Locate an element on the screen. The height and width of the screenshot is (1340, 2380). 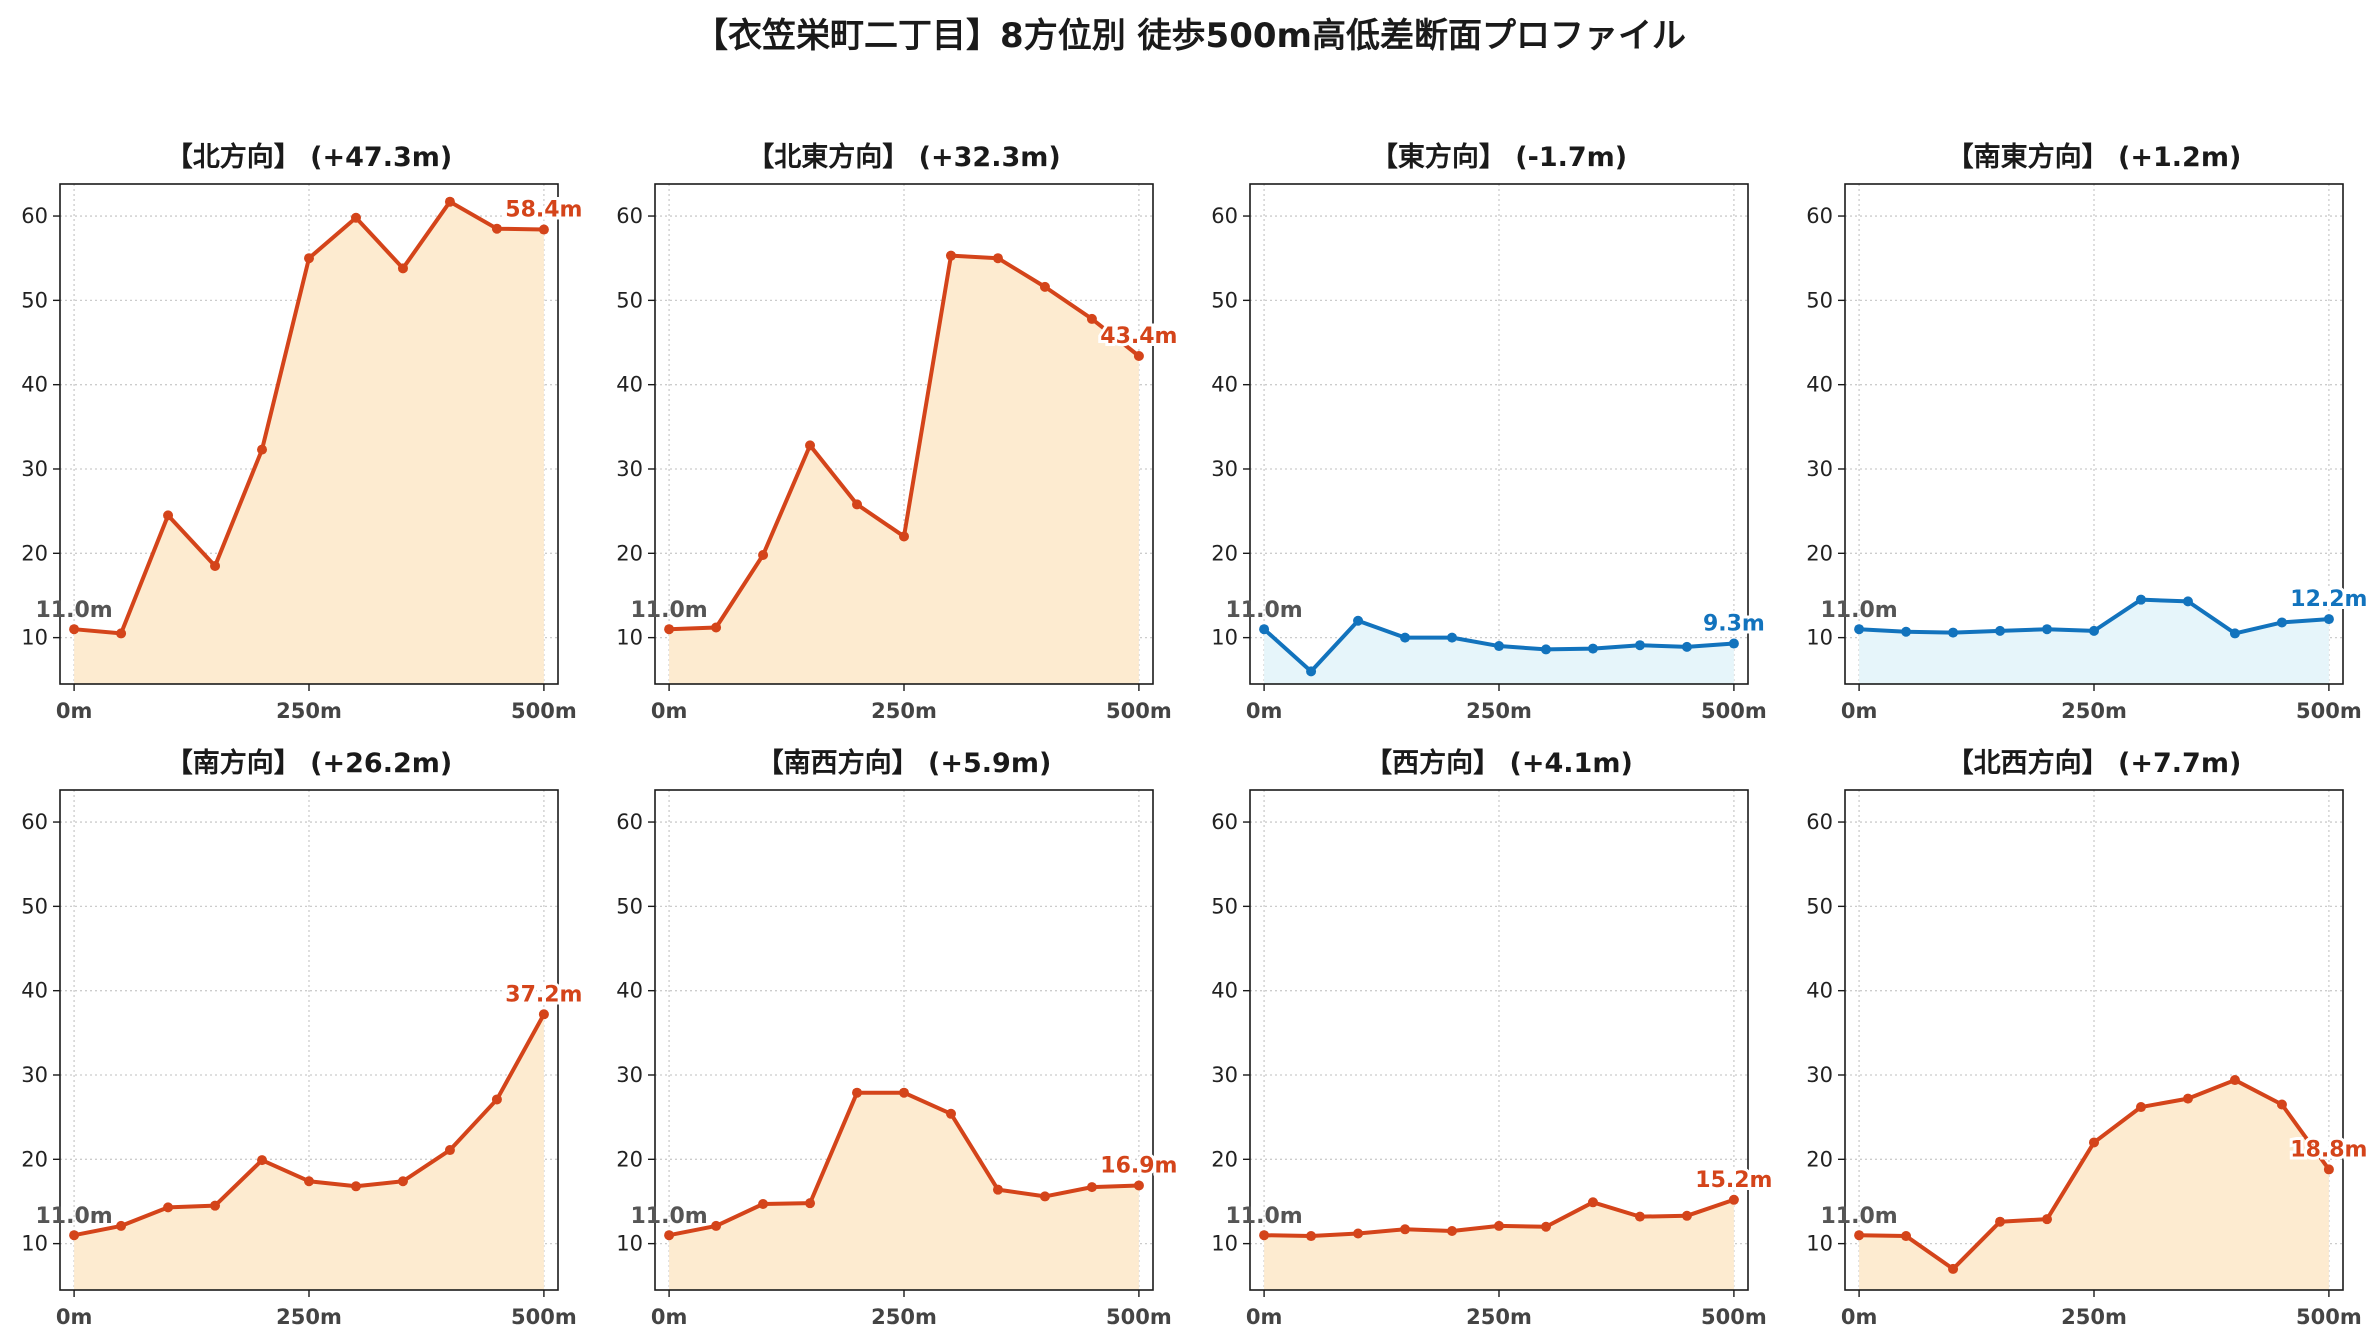
end-value-label: 43.4m is located at coordinates (1138, 336).